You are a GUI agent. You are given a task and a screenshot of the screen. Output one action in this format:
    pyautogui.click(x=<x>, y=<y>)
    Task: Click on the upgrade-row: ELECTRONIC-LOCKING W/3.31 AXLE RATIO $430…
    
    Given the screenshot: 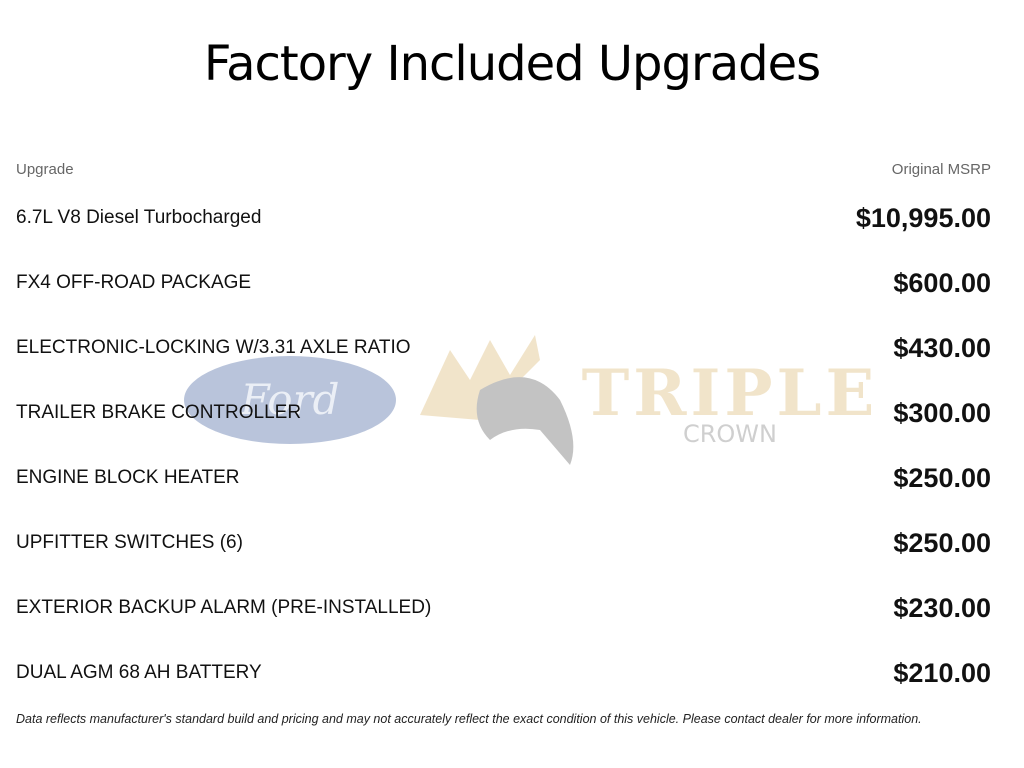 What is the action you would take?
    pyautogui.click(x=503, y=348)
    